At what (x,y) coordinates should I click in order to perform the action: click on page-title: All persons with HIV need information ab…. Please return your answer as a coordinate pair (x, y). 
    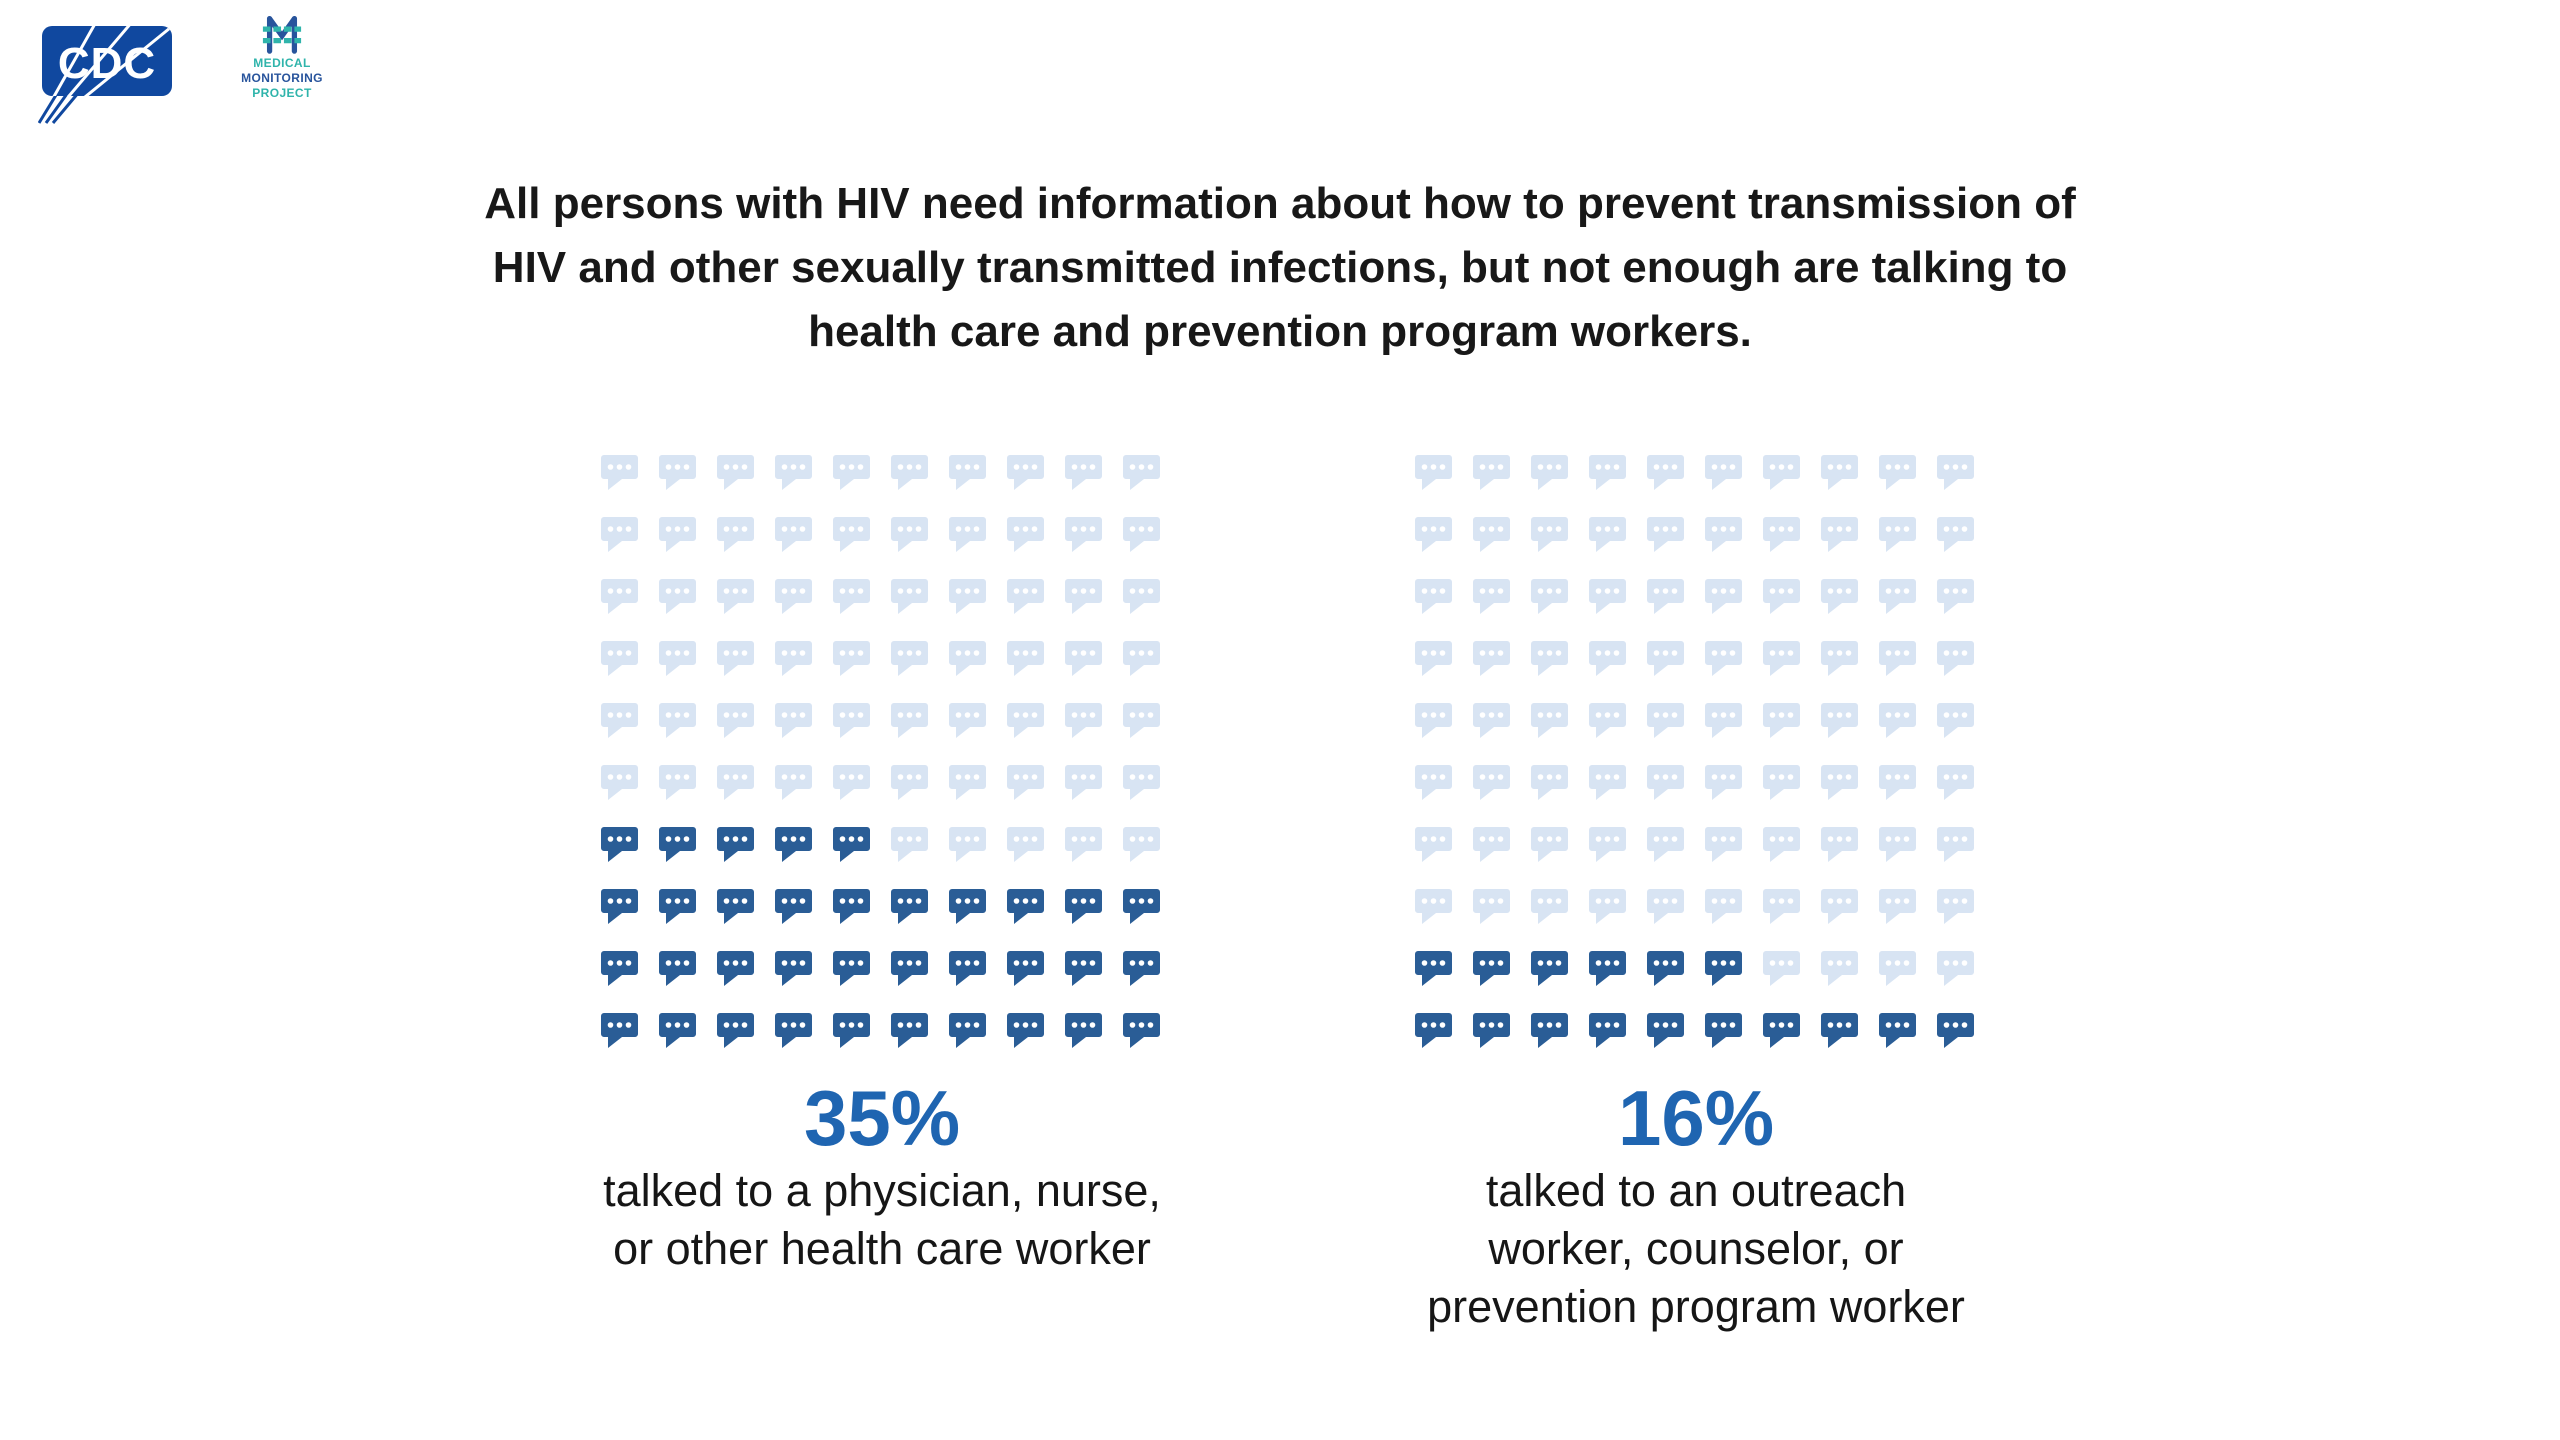
    Looking at the image, I should click on (1280, 268).